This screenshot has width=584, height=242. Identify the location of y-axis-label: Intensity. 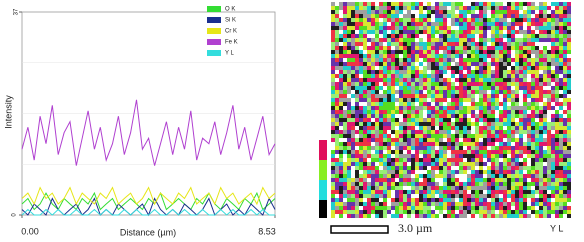
(8, 112).